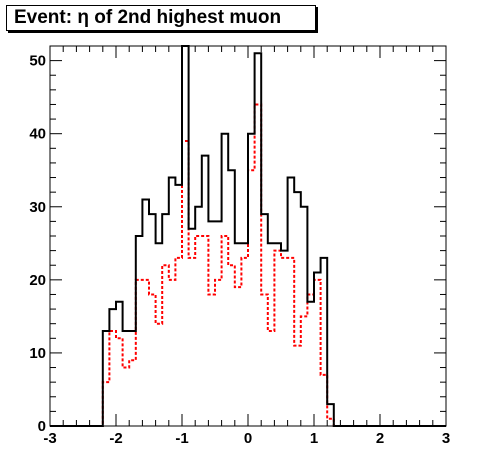 This screenshot has height=472, width=496. Describe the element at coordinates (314, 438) in the screenshot. I see `x-tick-label: 1` at that location.